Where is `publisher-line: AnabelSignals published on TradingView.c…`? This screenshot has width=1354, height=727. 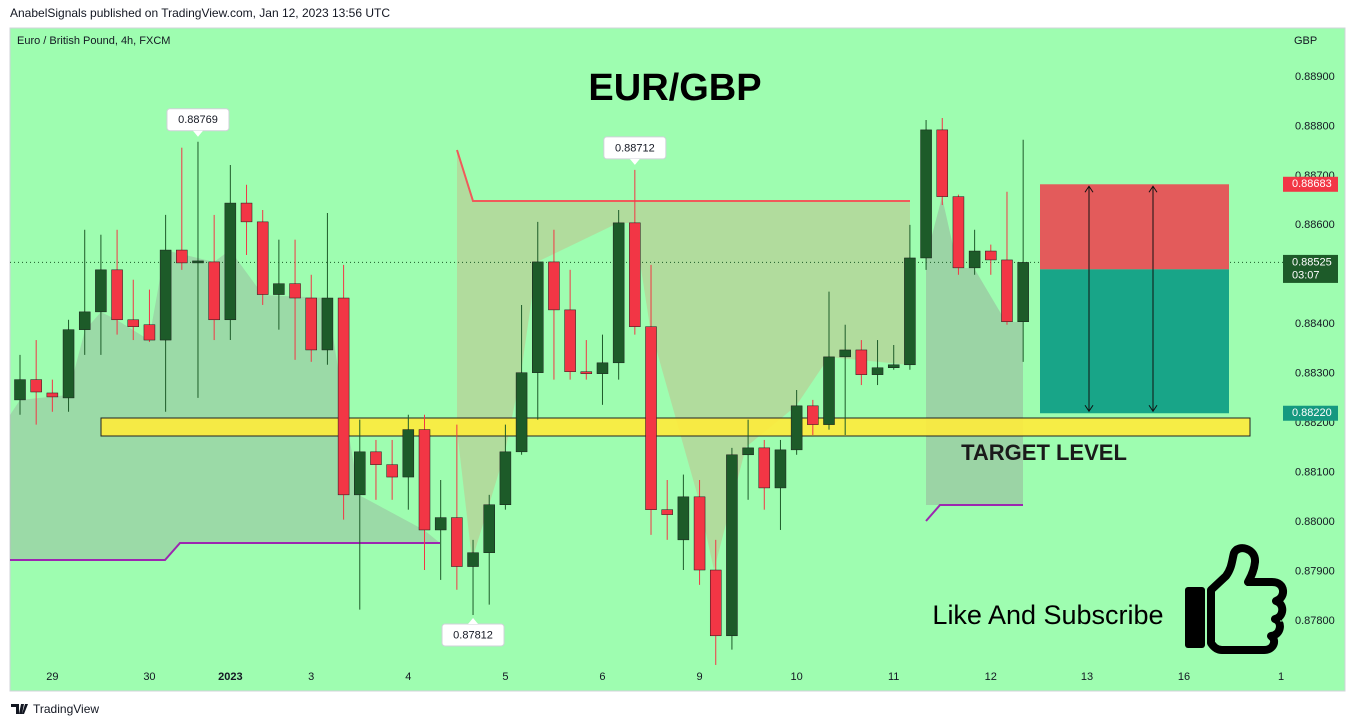 publisher-line: AnabelSignals published on TradingView.c… is located at coordinates (200, 13).